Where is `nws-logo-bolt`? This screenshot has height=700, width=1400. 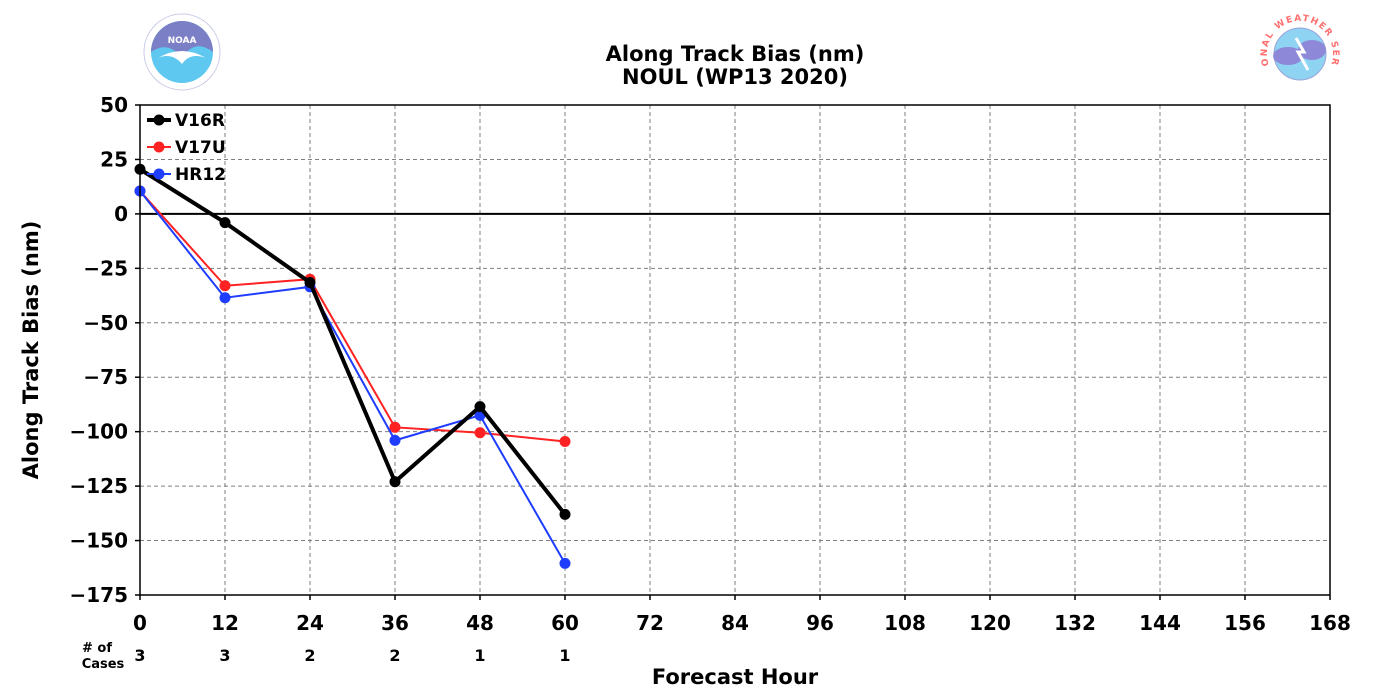
nws-logo-bolt is located at coordinates (1302, 54).